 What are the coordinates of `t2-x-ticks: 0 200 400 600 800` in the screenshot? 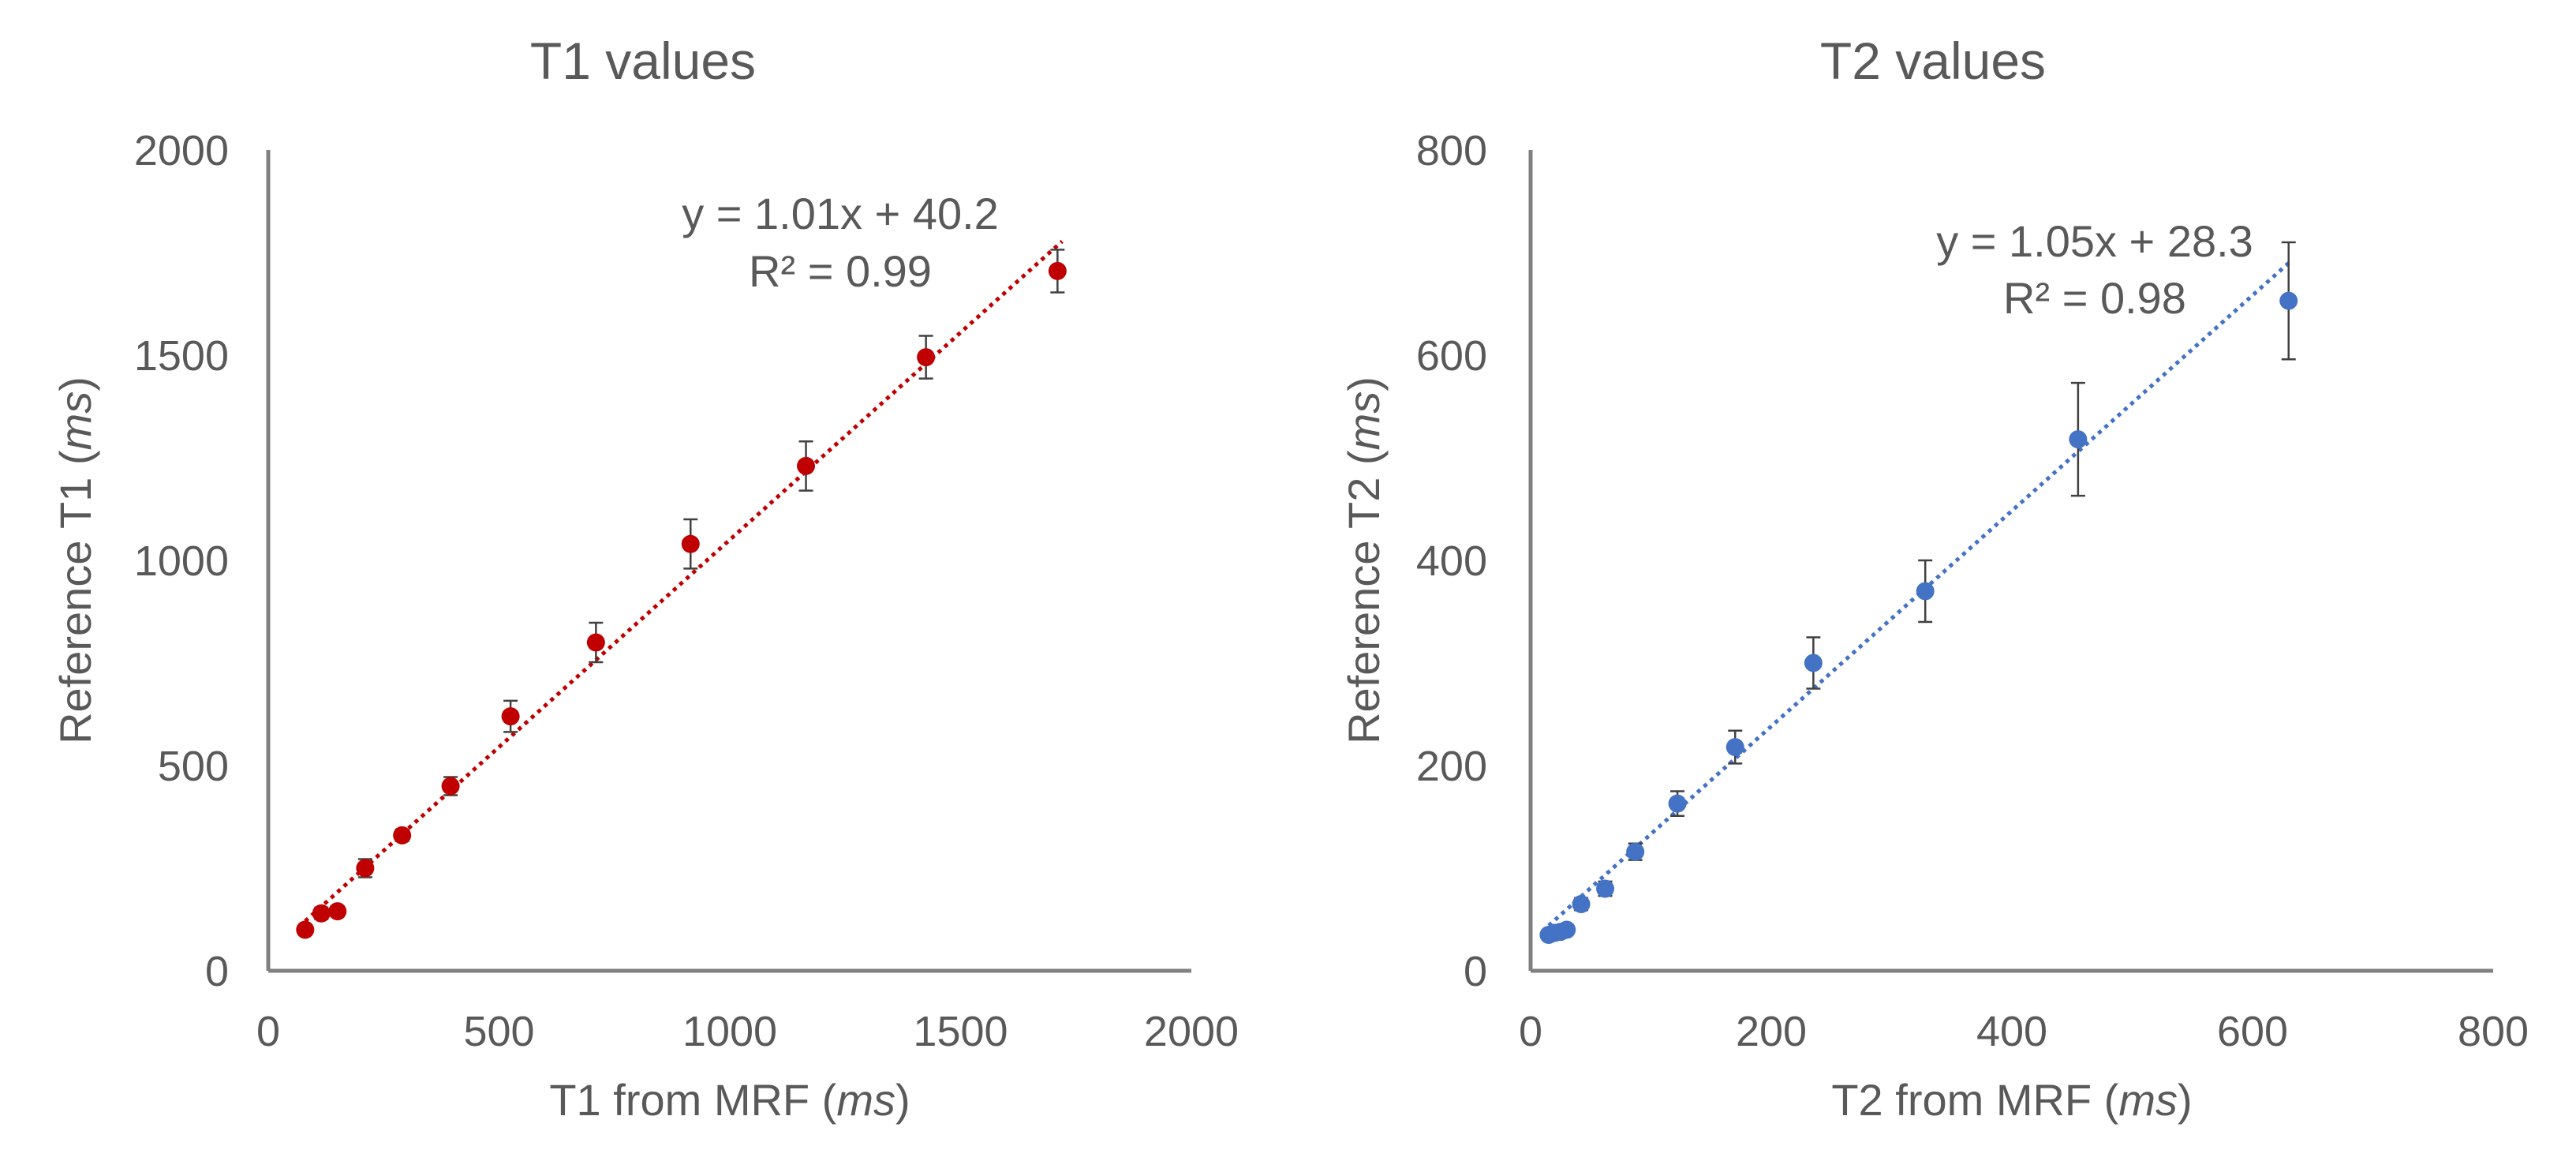 It's located at (2024, 1031).